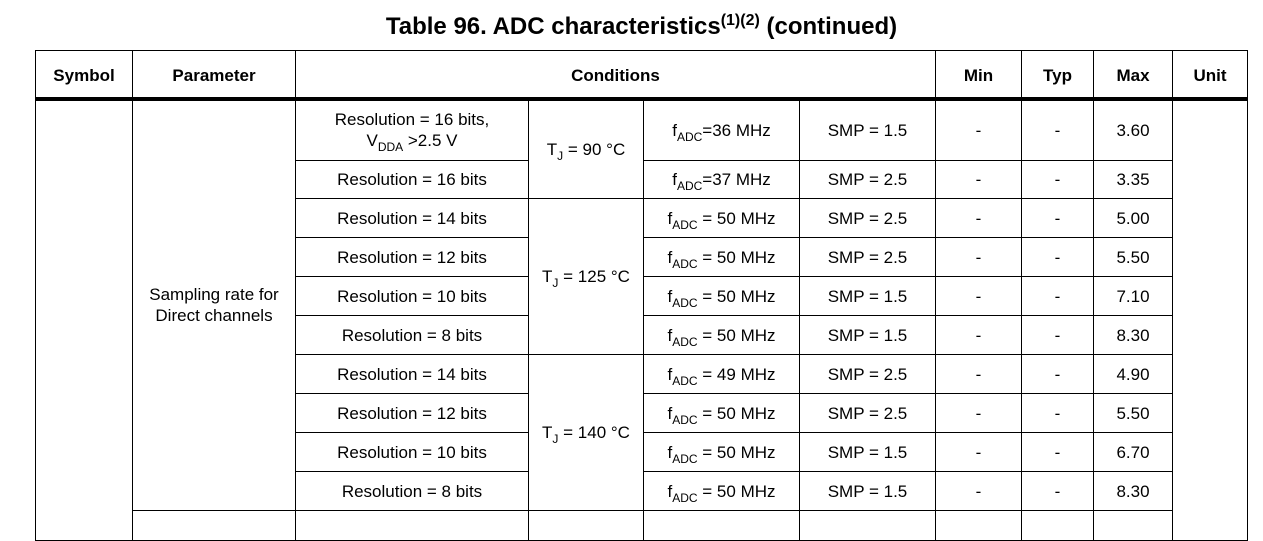  Describe the element at coordinates (594, 432) in the screenshot. I see `tj-value: = 140 °C` at that location.